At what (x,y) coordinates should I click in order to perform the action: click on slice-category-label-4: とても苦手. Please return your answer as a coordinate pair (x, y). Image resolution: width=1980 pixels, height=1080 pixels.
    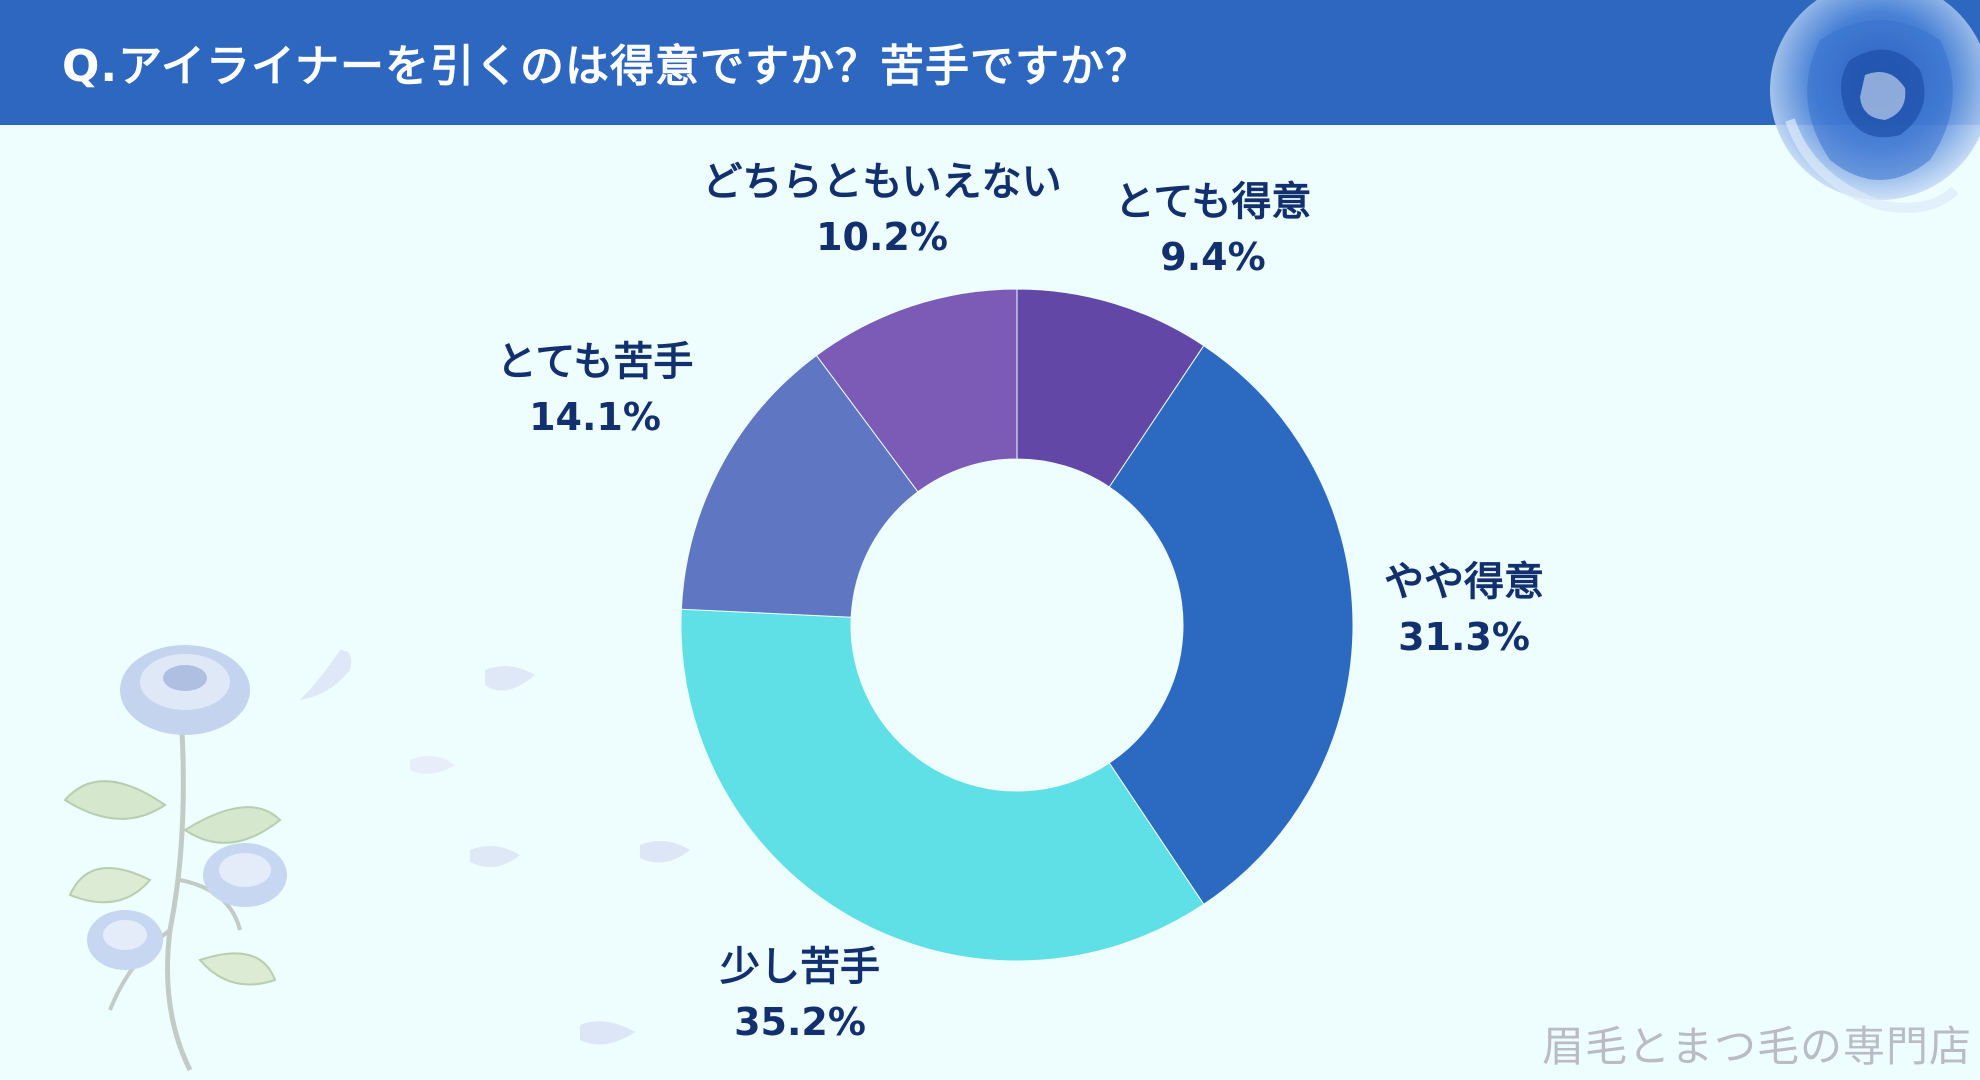
    Looking at the image, I should click on (595, 362).